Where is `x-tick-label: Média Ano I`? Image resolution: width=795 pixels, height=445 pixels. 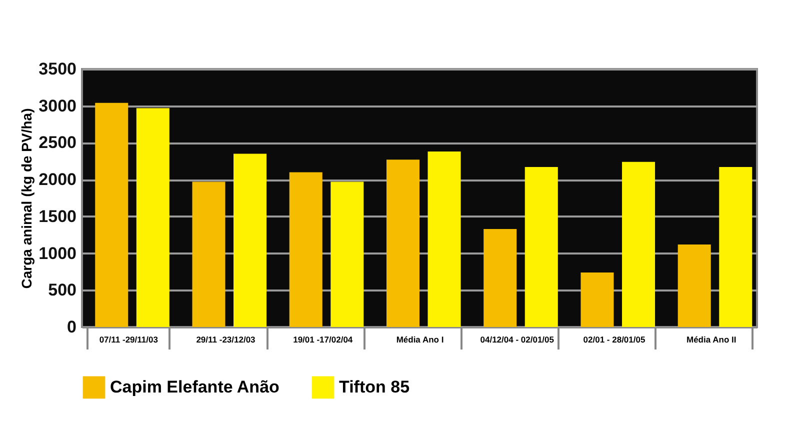
x-tick-label: Média Ano I is located at coordinates (420, 339).